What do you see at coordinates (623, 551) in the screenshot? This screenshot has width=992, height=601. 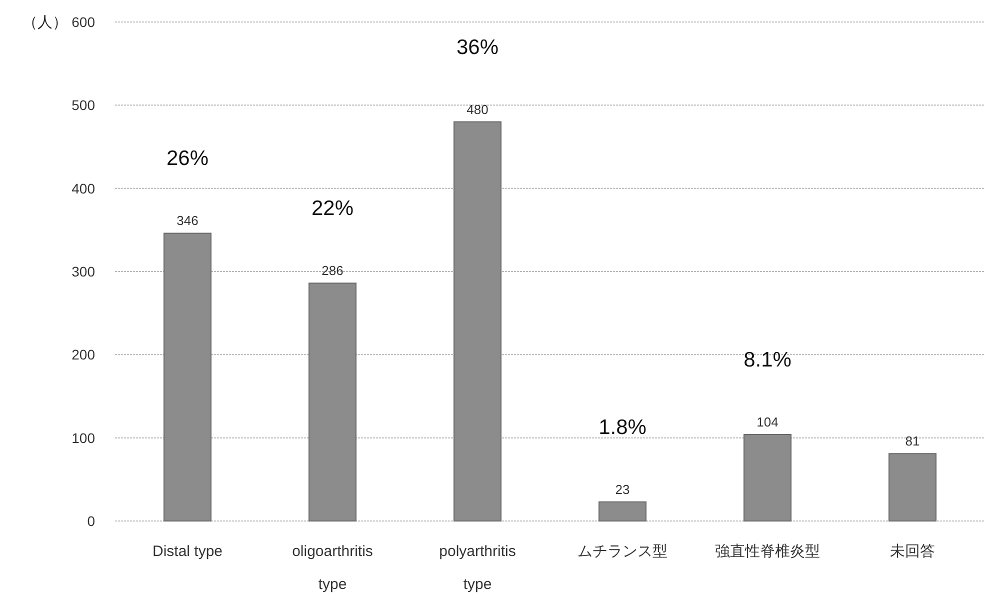 I see `x-tick-label: ムチランス型` at bounding box center [623, 551].